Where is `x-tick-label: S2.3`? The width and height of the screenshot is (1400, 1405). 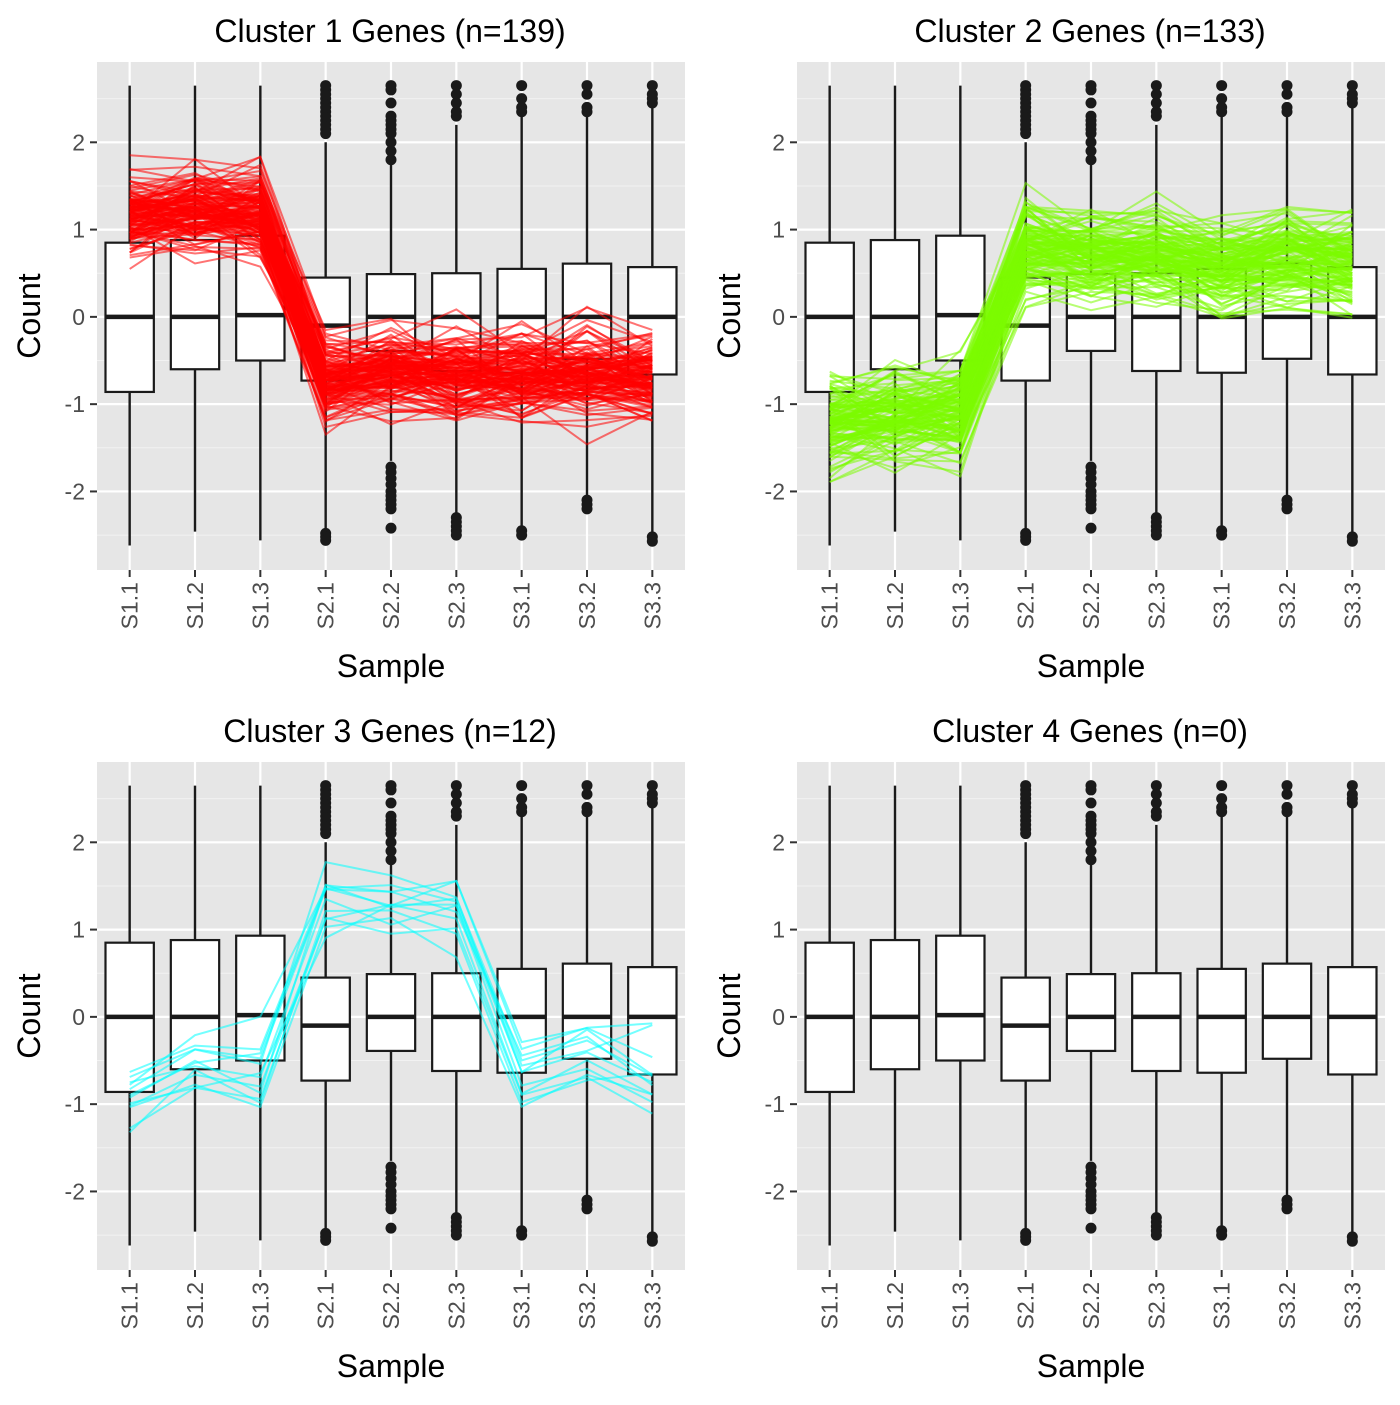 x-tick-label: S2.3 is located at coordinates (1156, 1305).